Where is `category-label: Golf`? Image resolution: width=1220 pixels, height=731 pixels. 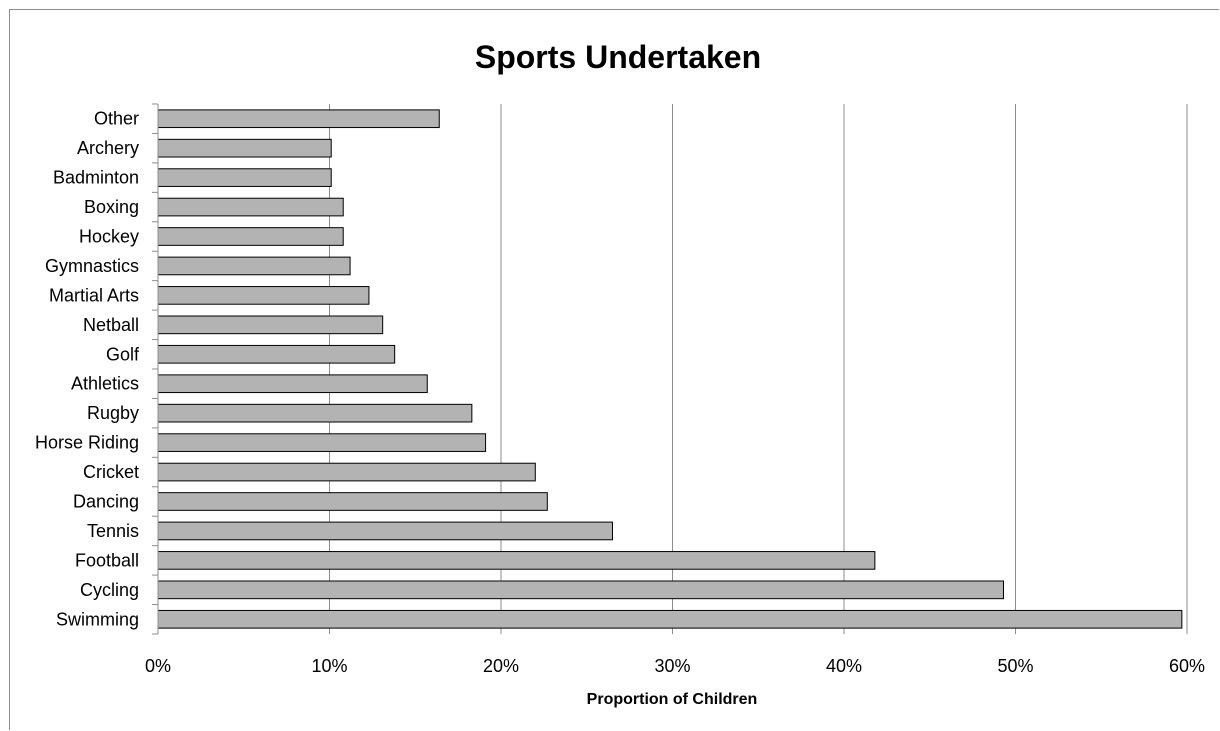 category-label: Golf is located at coordinates (123, 354).